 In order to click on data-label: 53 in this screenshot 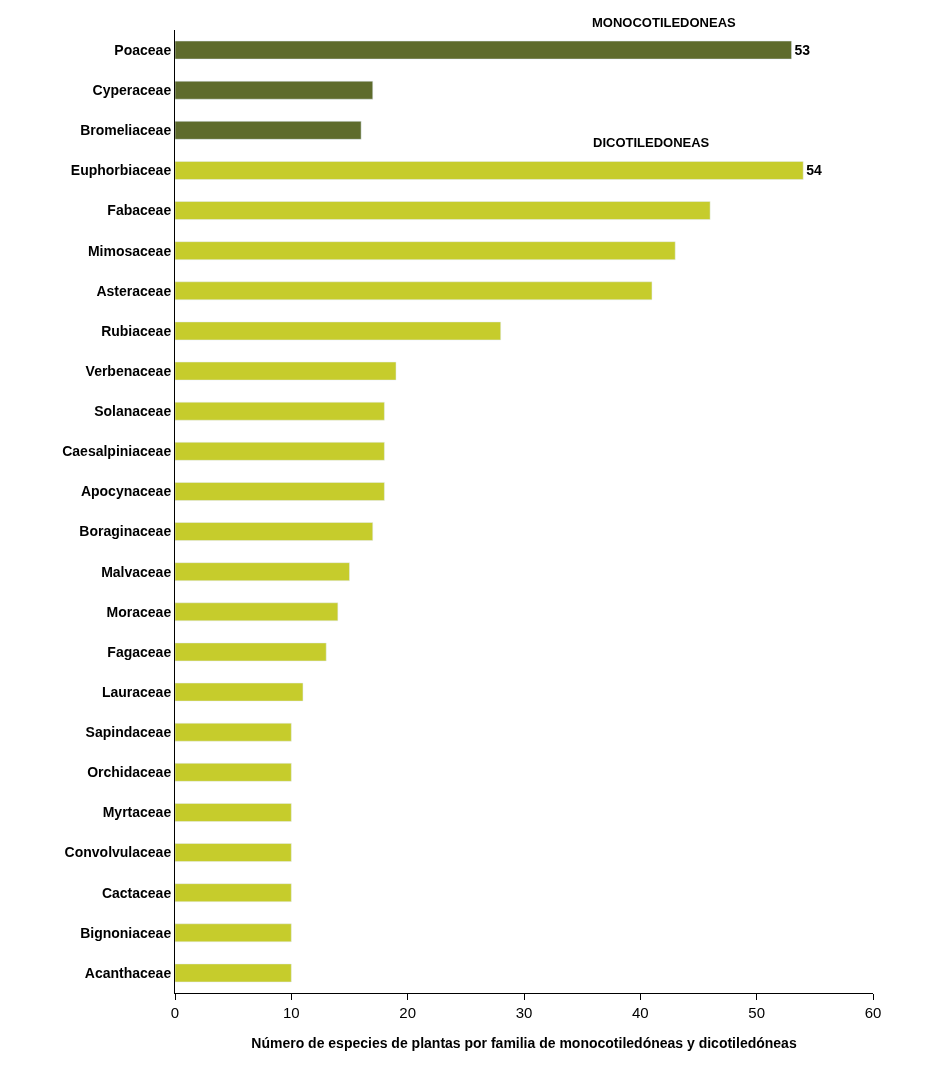, I will do `click(802, 50)`.